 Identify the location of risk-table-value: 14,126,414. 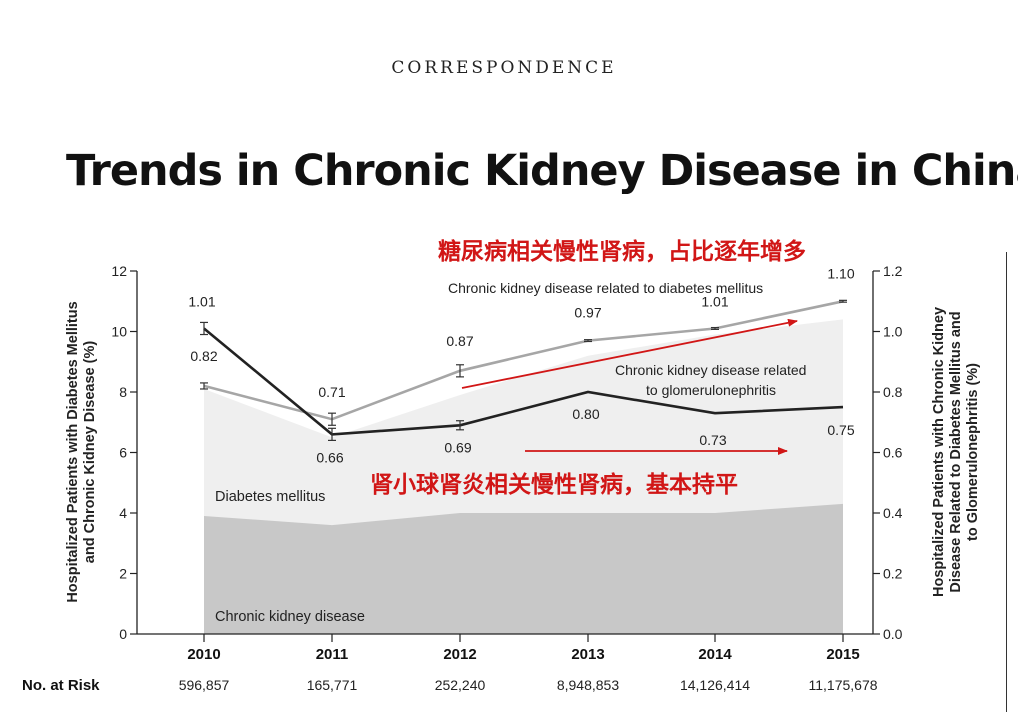
(715, 685).